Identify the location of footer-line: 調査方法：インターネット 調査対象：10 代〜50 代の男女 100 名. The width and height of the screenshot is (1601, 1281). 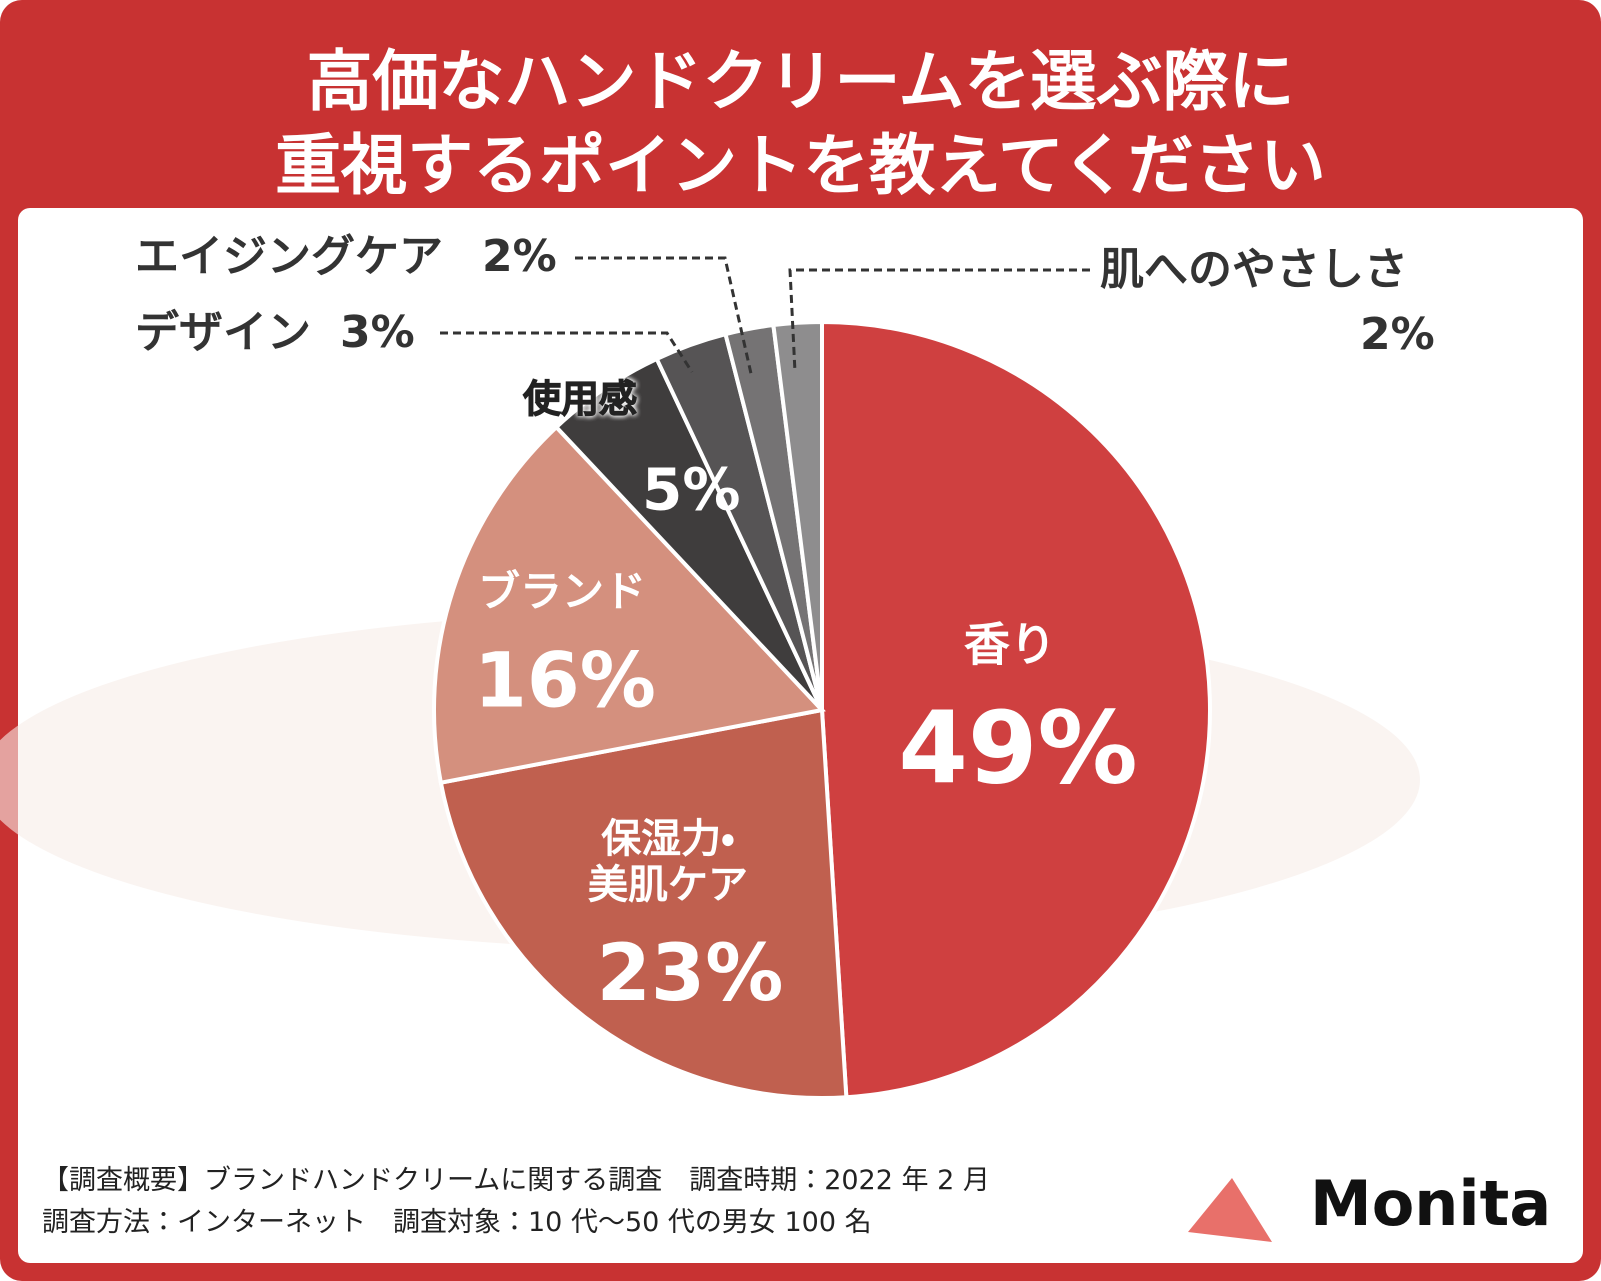
(457, 1222).